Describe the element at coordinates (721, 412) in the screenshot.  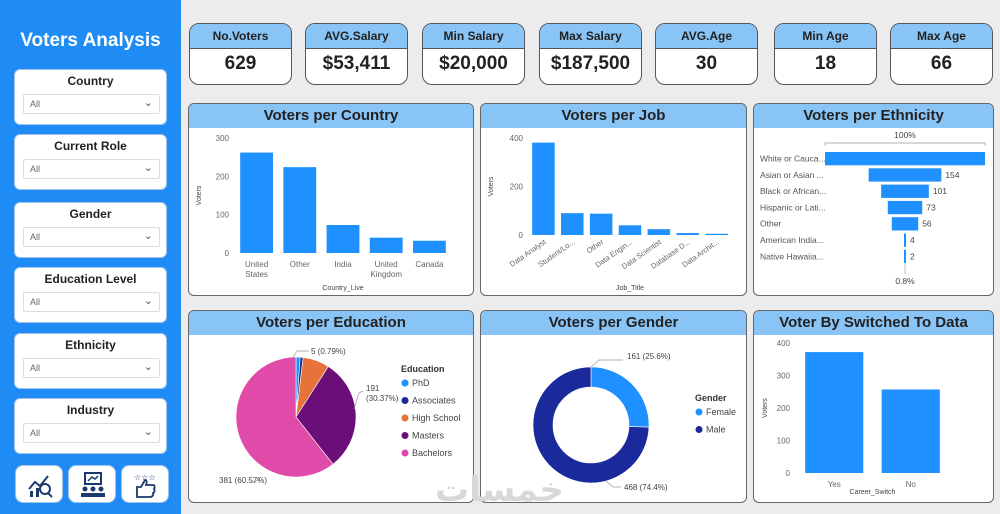
I see `legend-label: Female` at that location.